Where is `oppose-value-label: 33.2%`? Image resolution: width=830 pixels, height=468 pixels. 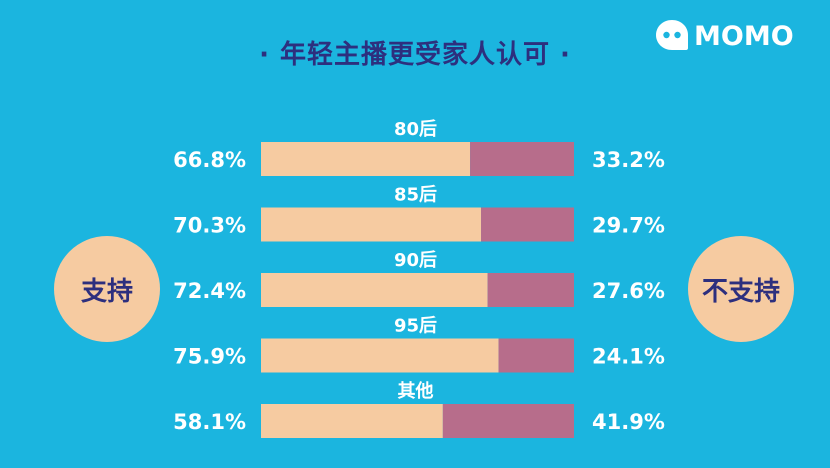
oppose-value-label: 33.2% is located at coordinates (628, 160).